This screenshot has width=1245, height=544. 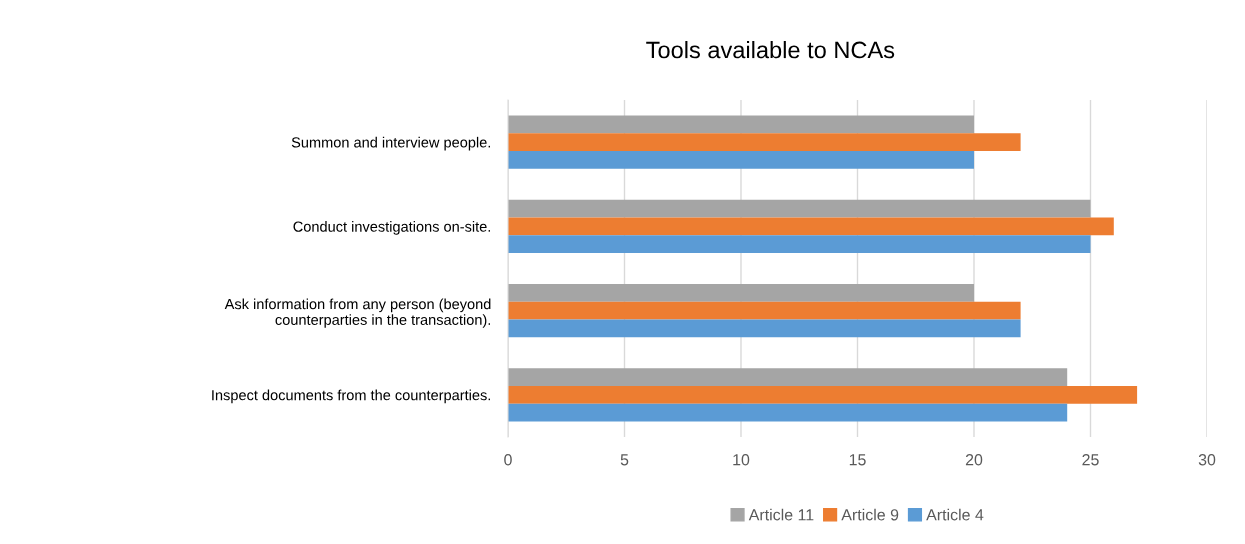 I want to click on legend-label: Article 11, so click(x=781, y=514).